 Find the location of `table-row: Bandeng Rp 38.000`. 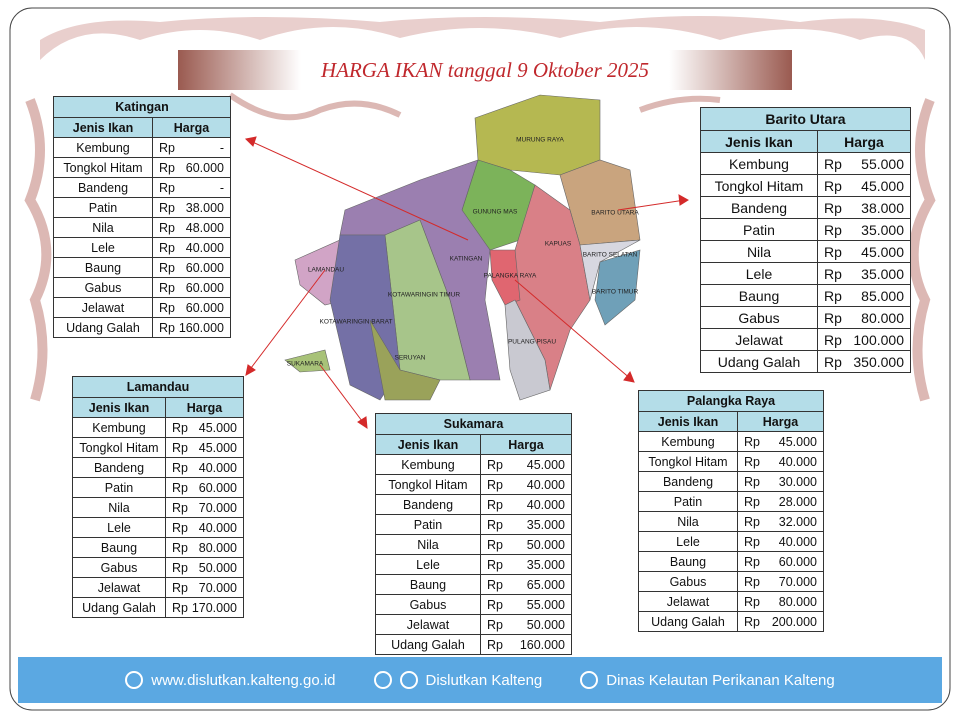

table-row: Bandeng Rp 38.000 is located at coordinates (805, 207).